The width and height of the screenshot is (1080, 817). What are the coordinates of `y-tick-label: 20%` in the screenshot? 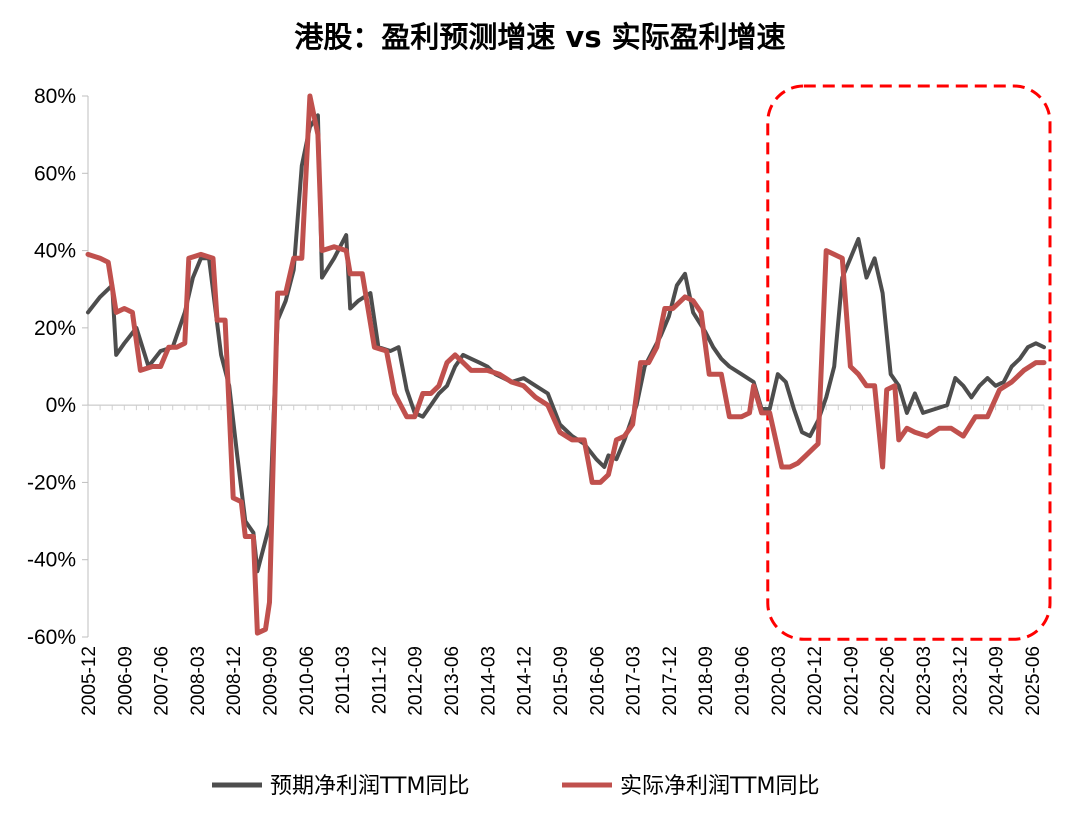 It's located at (55, 328).